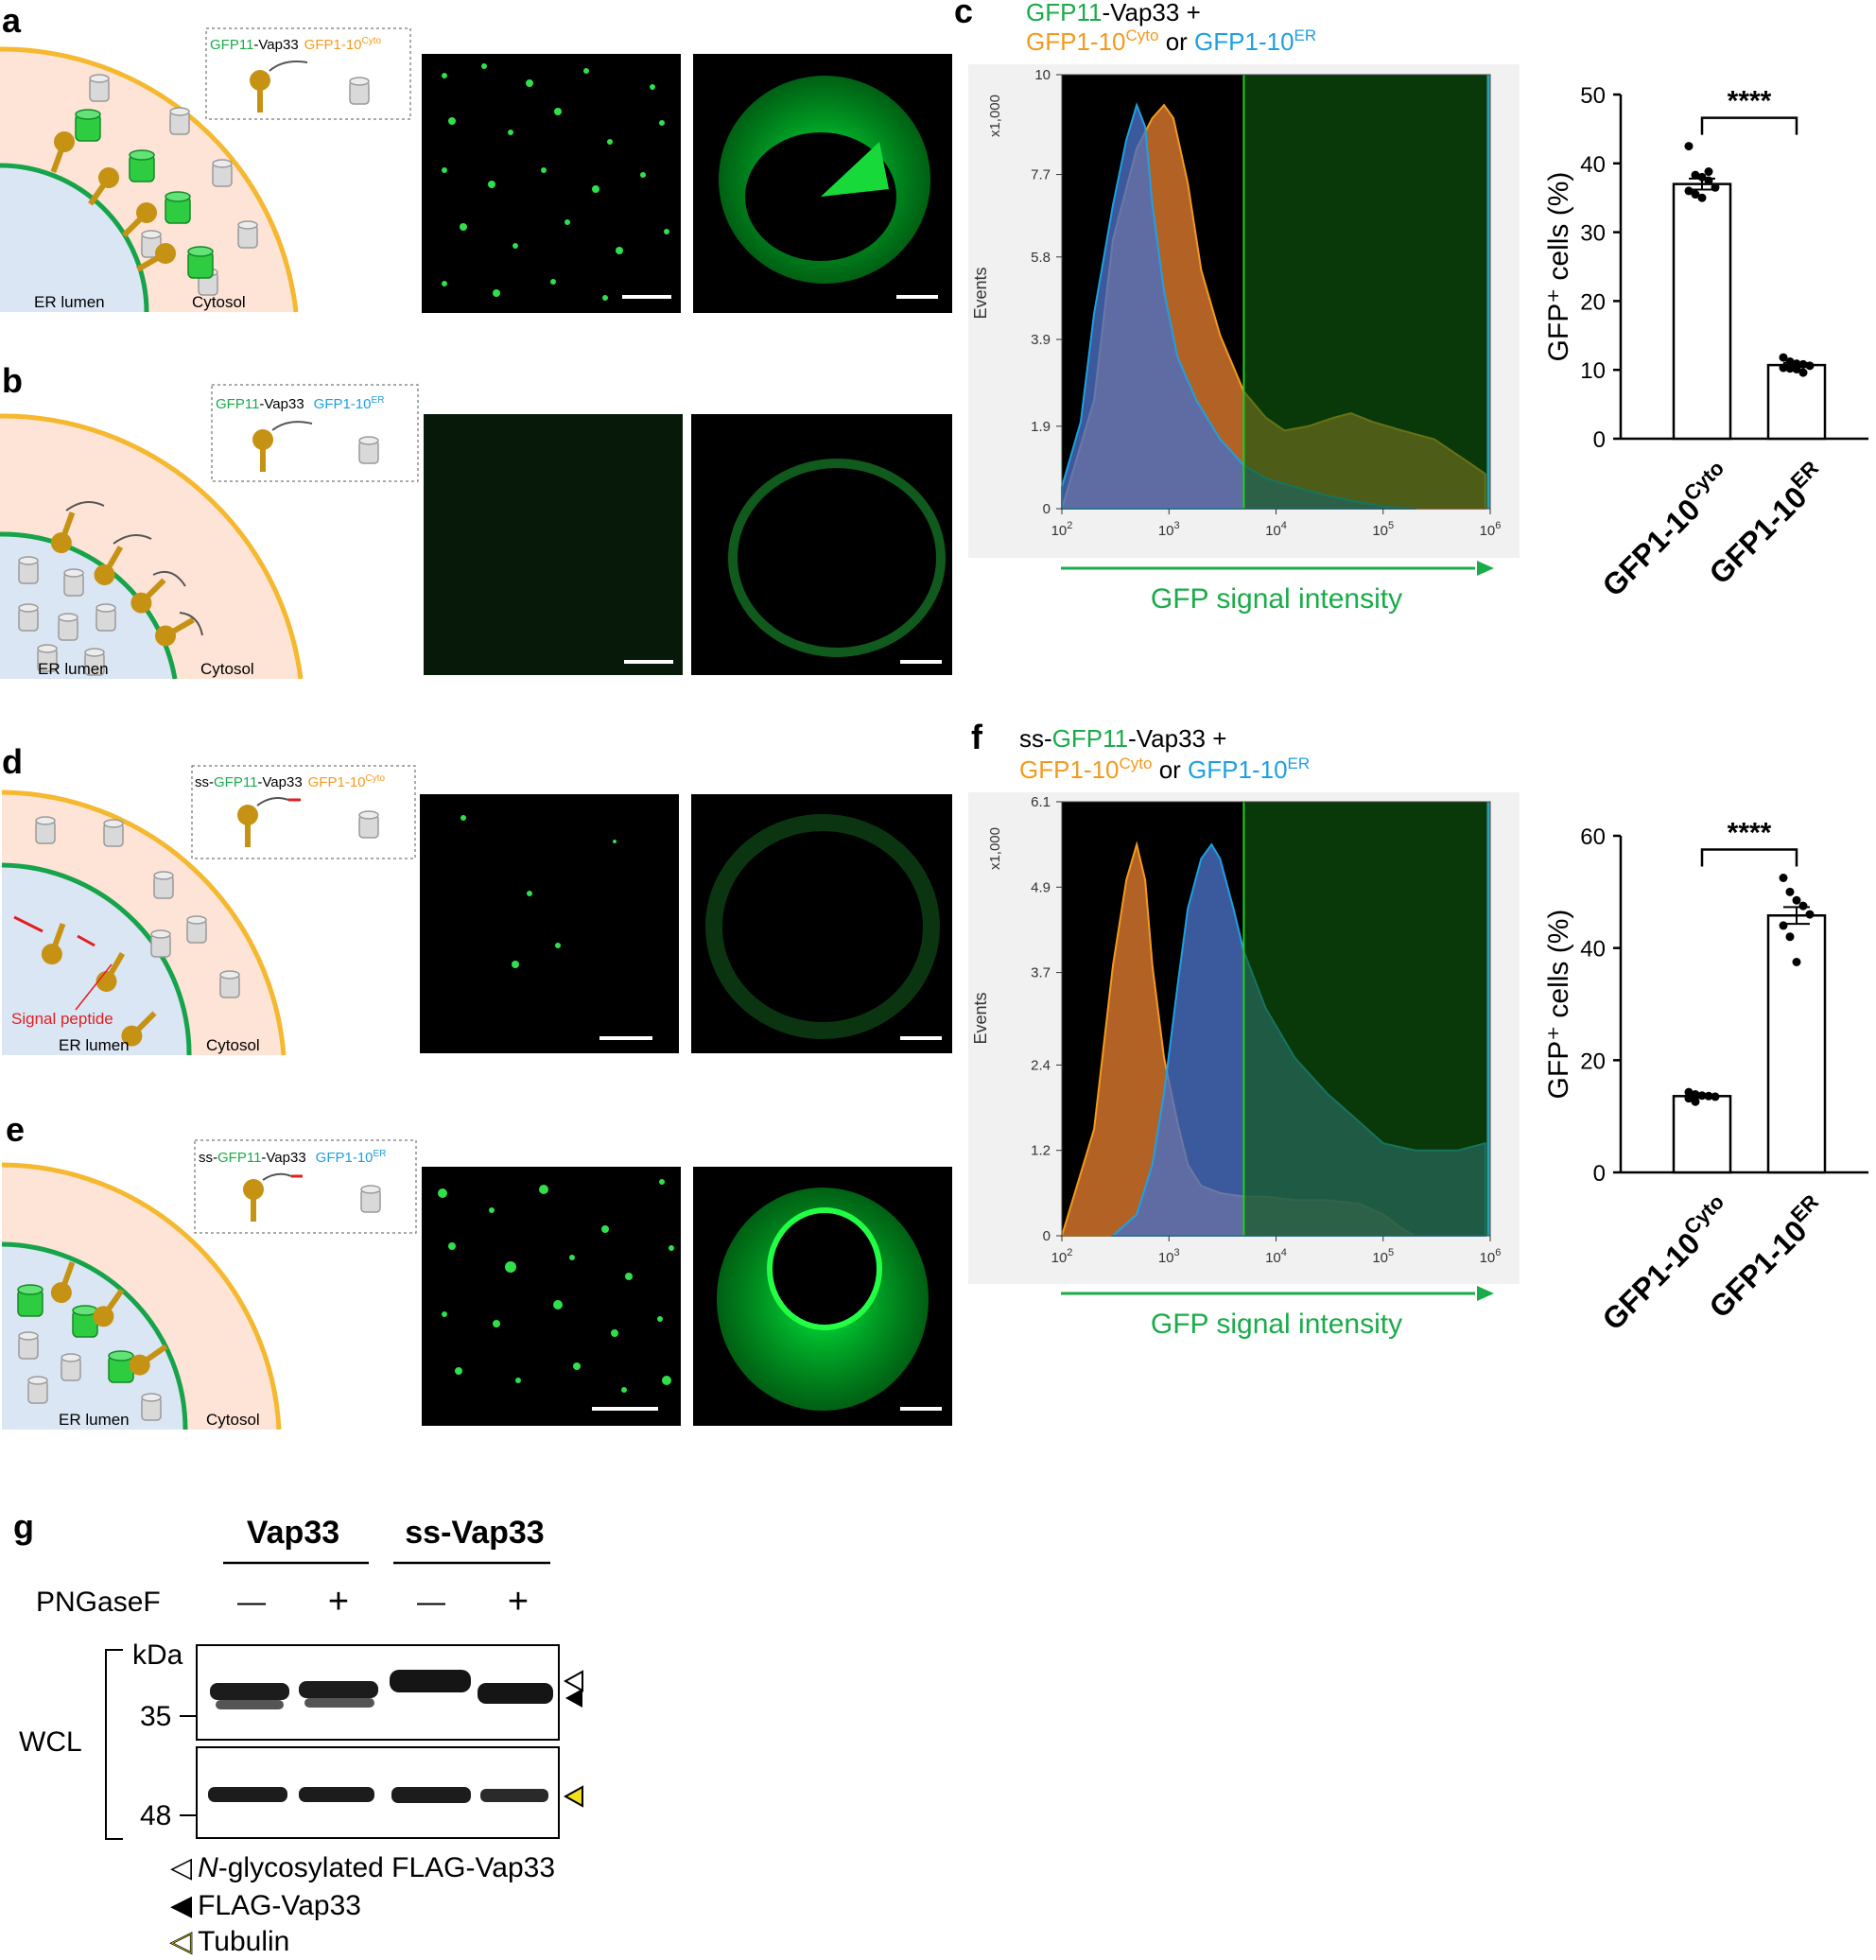 The image size is (1876, 1960). I want to click on construct-legend-text: GFP11-Vap33 GFP1-10ER, so click(300, 403).